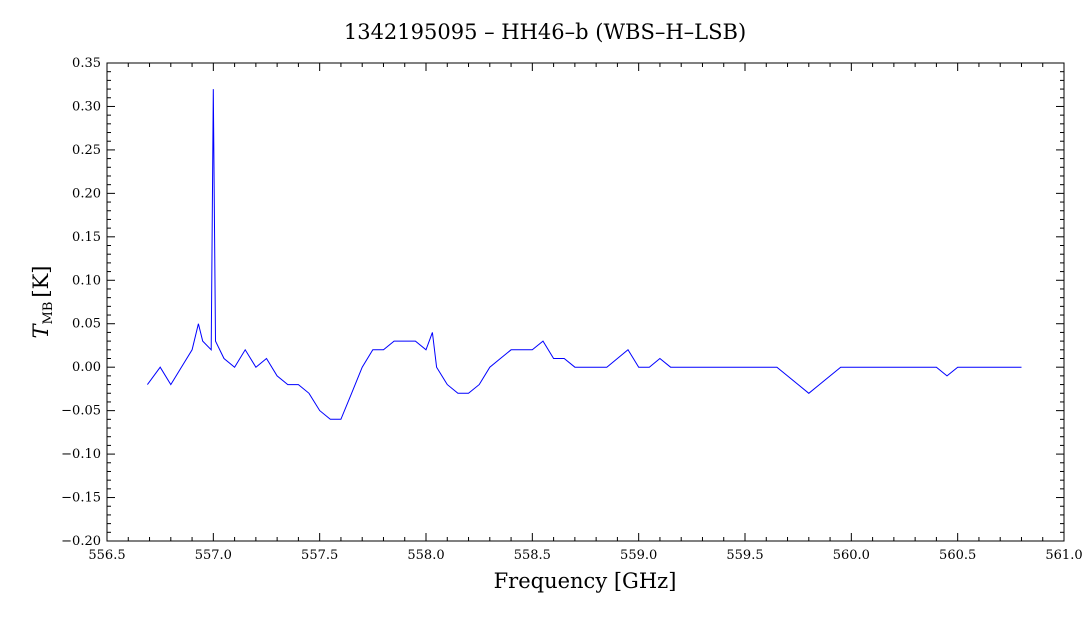 The image size is (1090, 618). Describe the element at coordinates (86, 150) in the screenshot. I see `y-tick-label: 0.25` at that location.